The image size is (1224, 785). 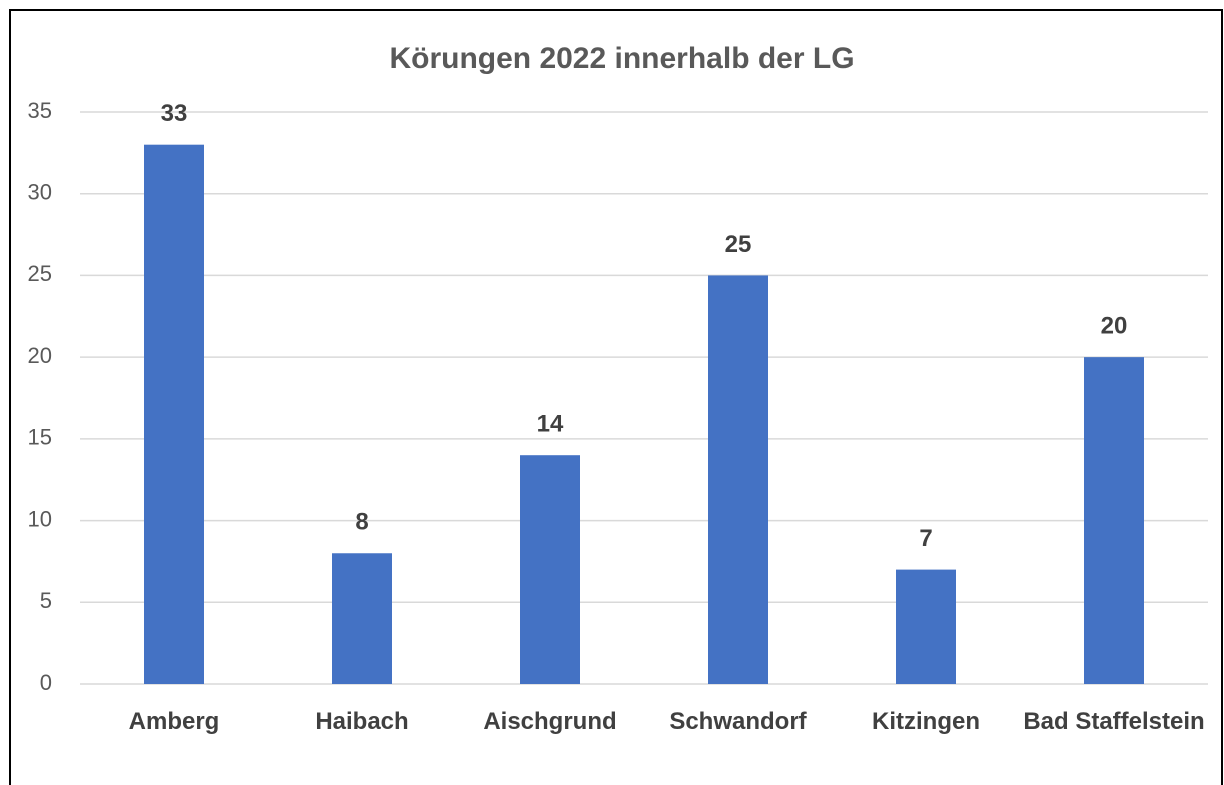 What do you see at coordinates (738, 721) in the screenshot?
I see `x-tick-label: Schwandorf` at bounding box center [738, 721].